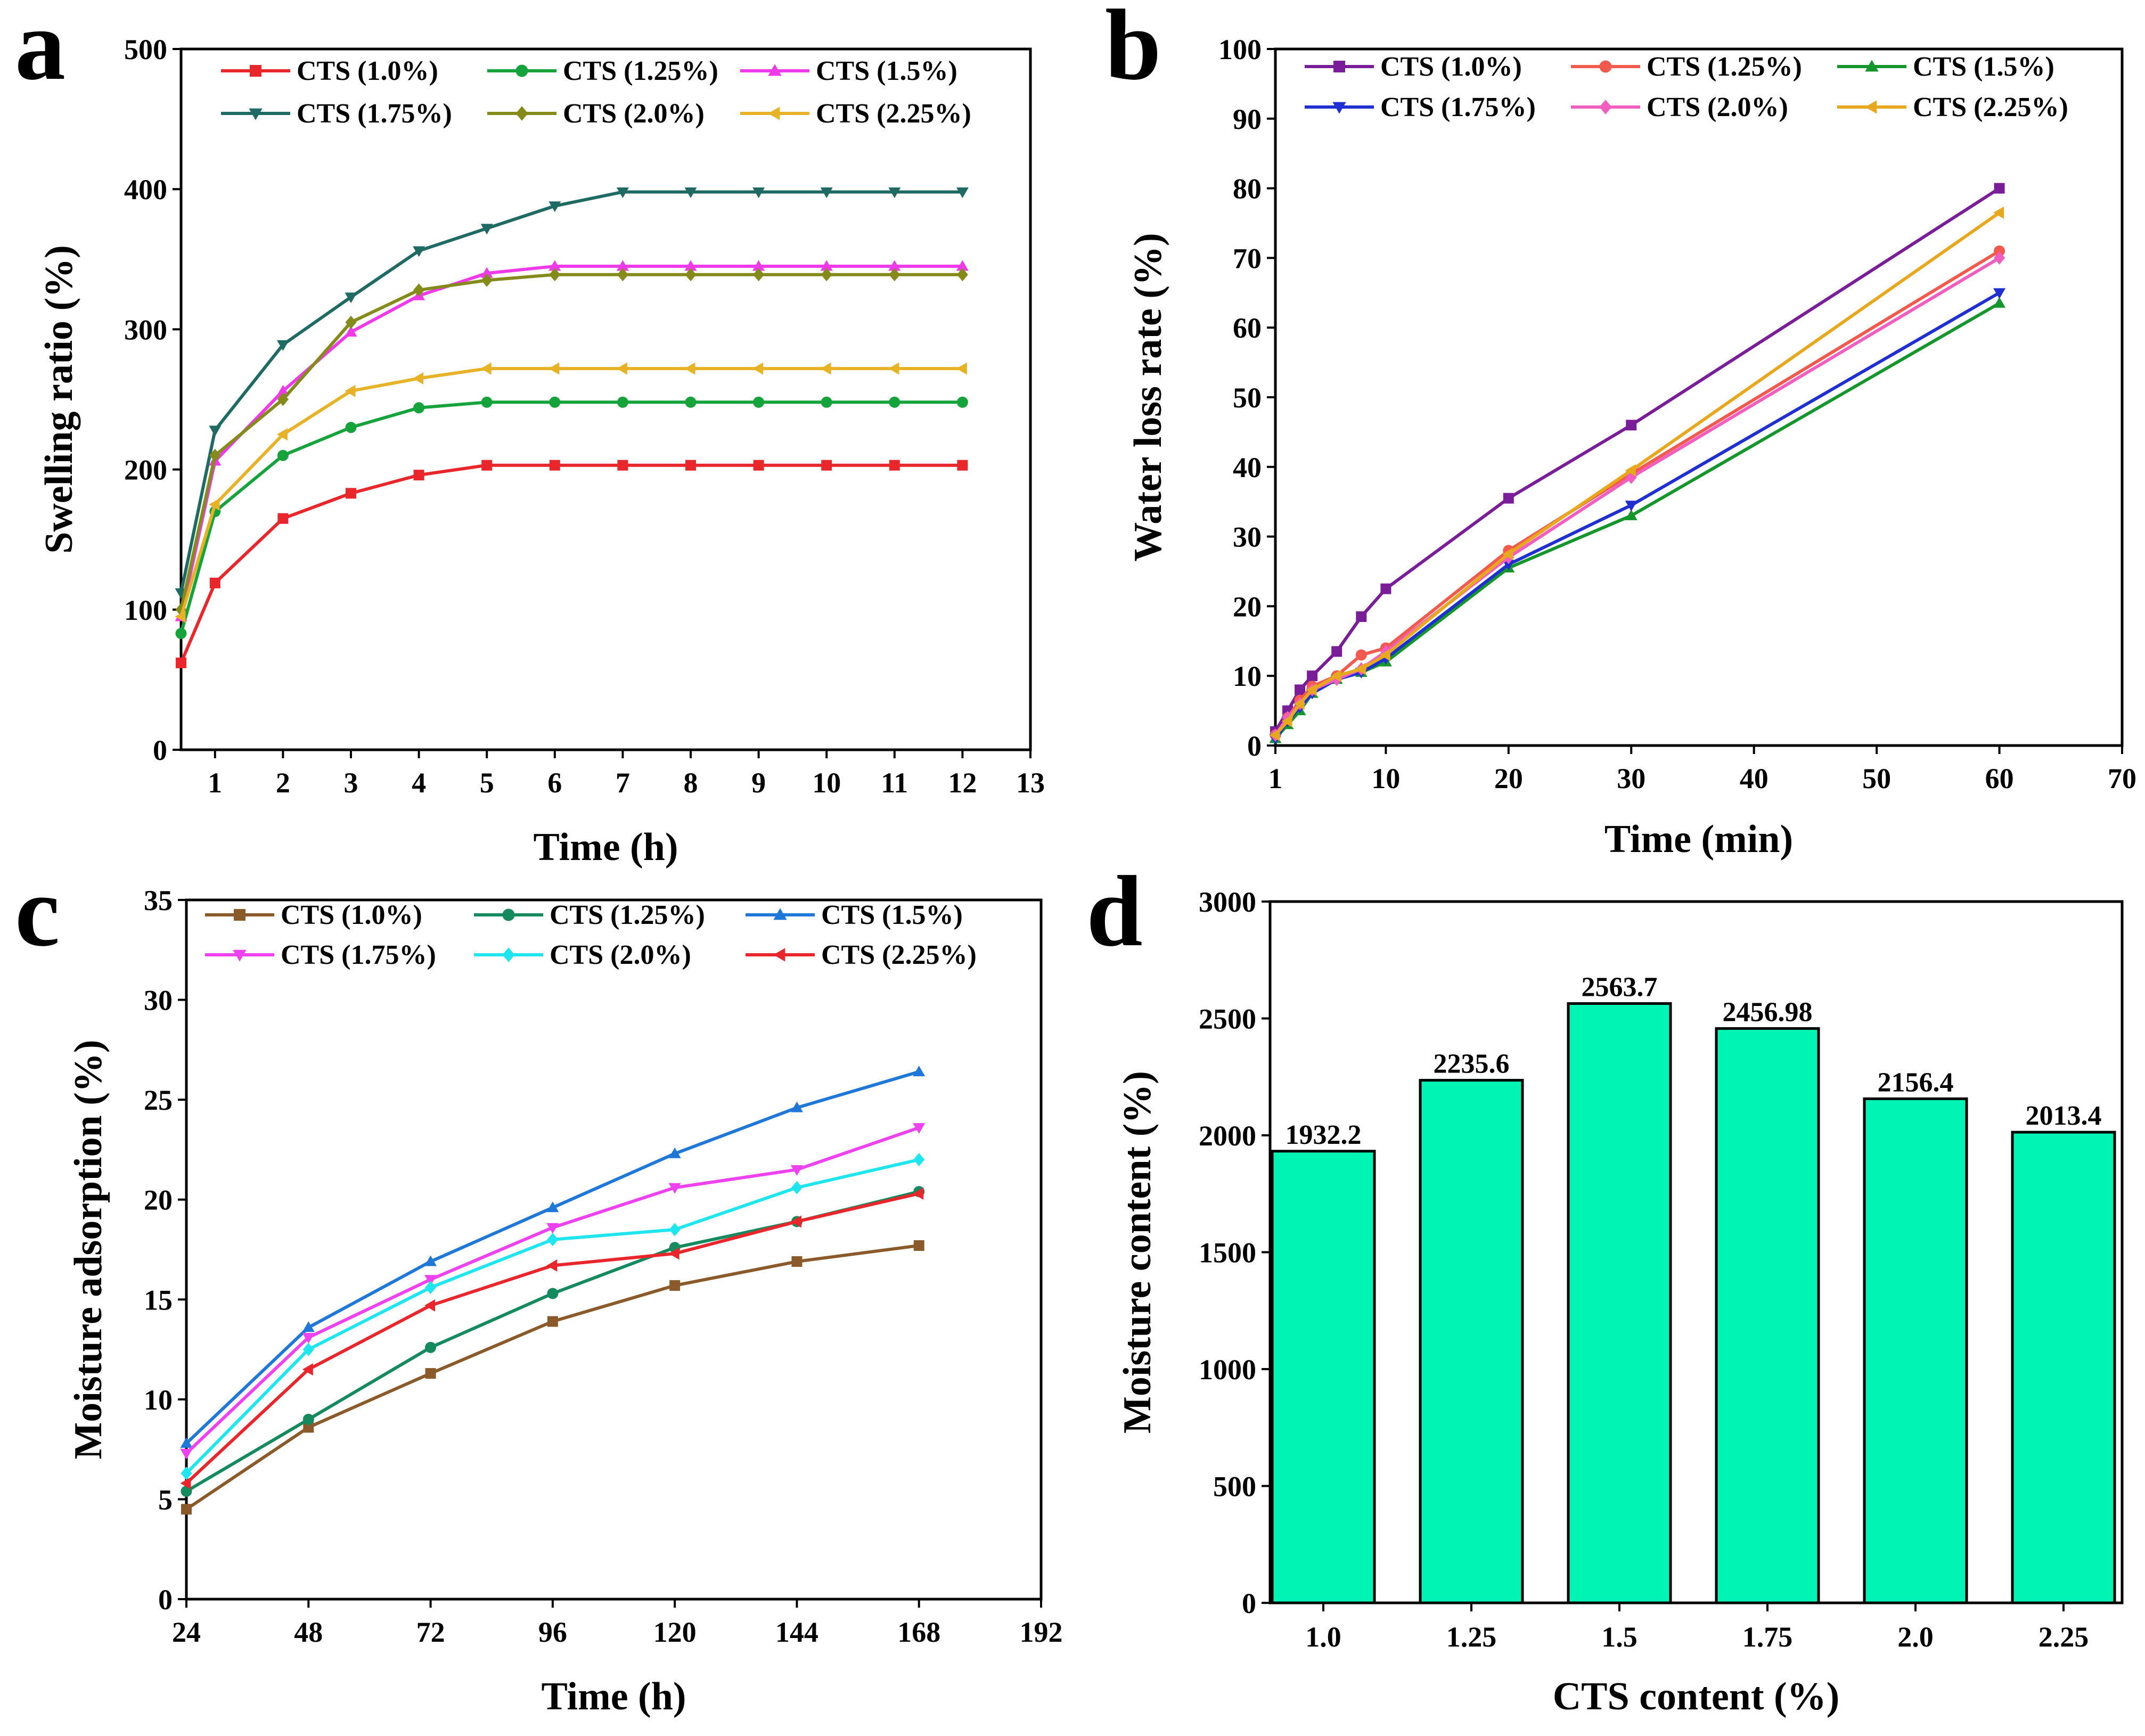 The image size is (2145, 1736). I want to click on series-CTS (1.5%), so click(1638, 520).